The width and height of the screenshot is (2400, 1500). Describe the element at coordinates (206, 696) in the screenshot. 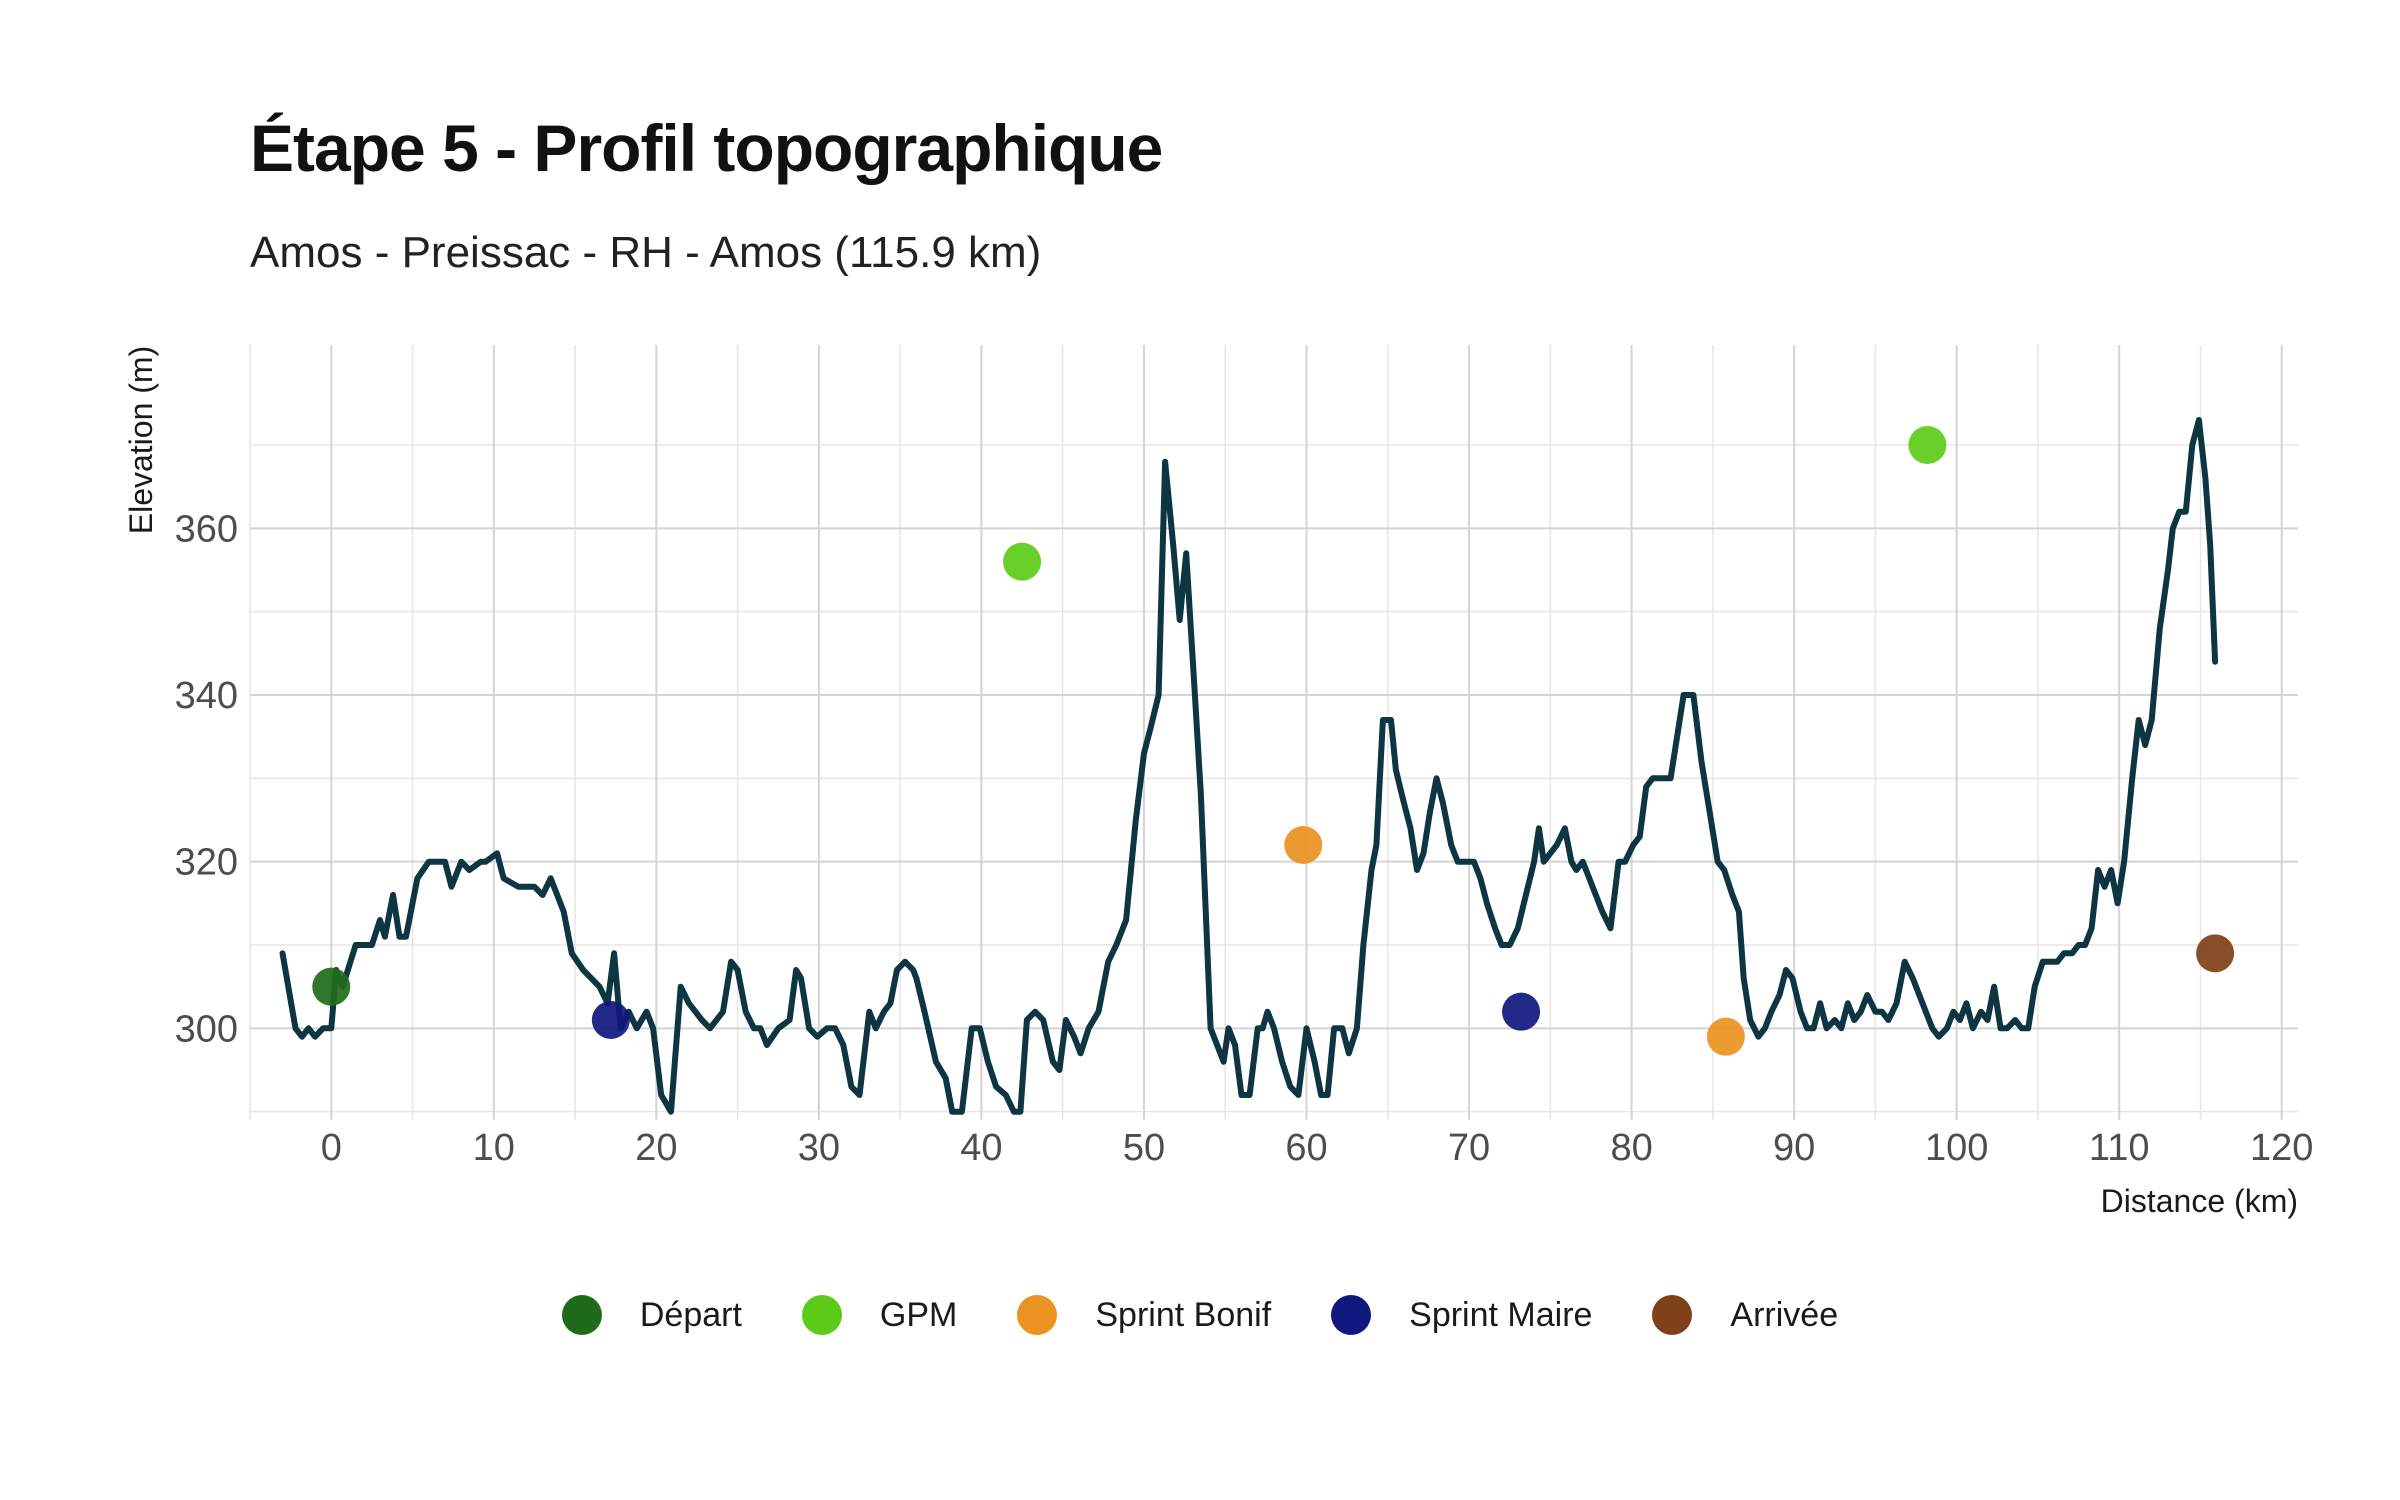

I see `y-tick-label: 340` at that location.